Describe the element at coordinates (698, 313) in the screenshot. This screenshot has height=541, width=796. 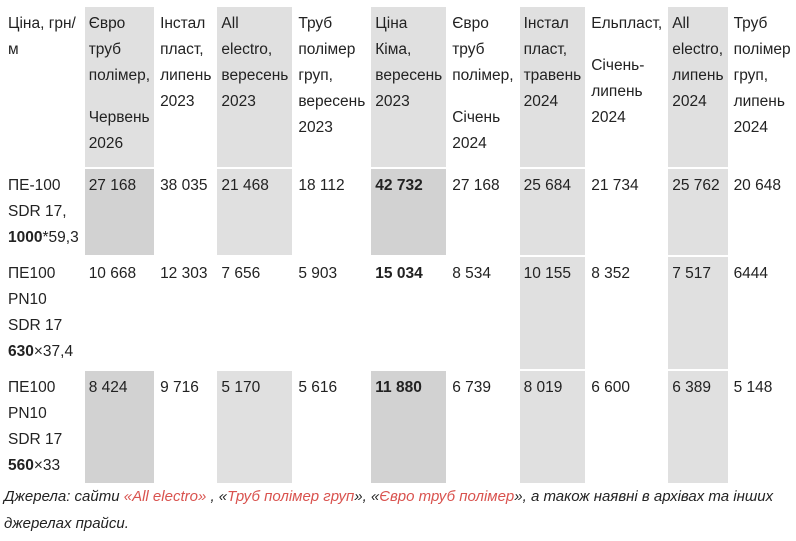
I see `price-cell: 7 517` at that location.